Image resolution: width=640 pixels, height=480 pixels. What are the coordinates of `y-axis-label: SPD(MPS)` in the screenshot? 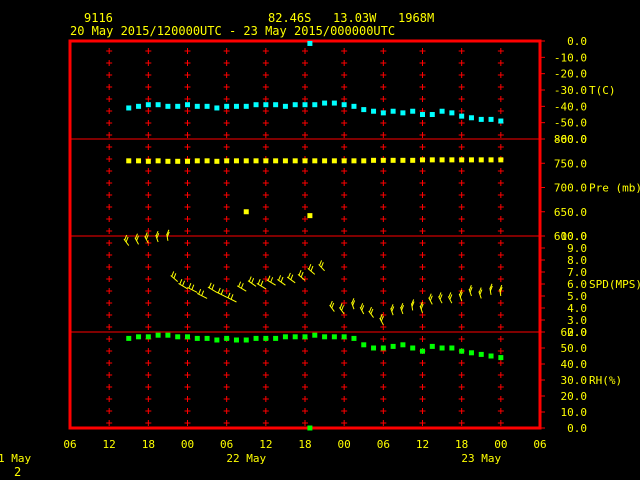 It's located at (614, 284).